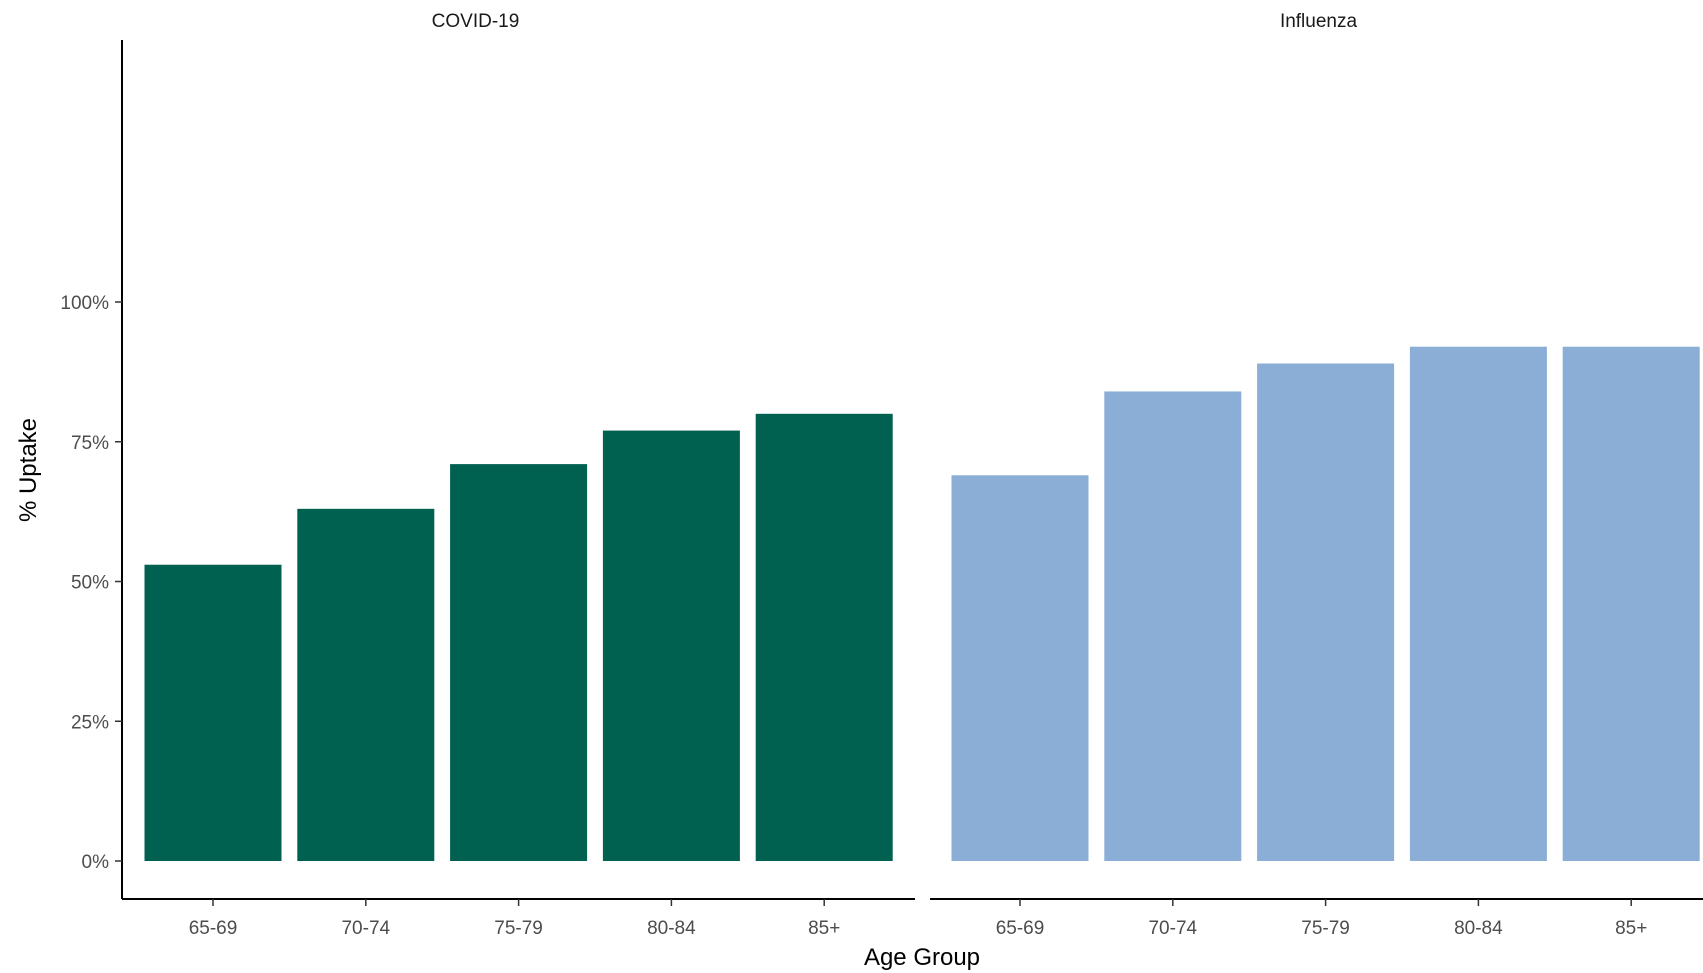 The height and width of the screenshot is (973, 1703). I want to click on y-axis-title: % Uptake, so click(28, 470).